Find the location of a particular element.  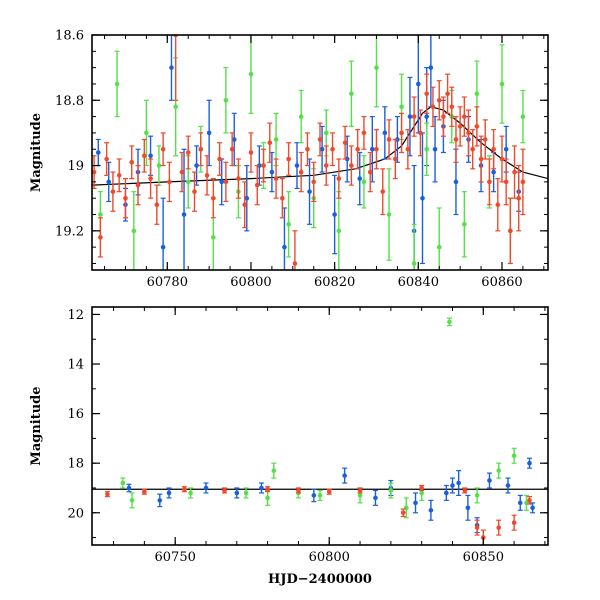

red-series is located at coordinates (318, 514).